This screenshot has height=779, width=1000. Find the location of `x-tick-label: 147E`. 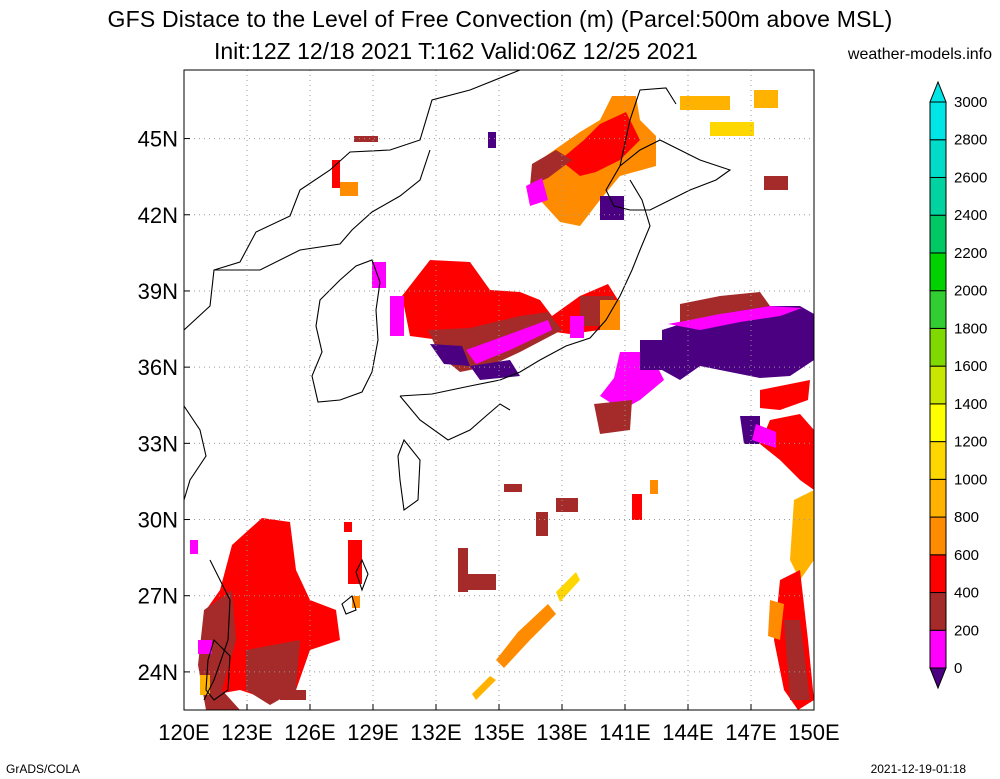

x-tick-label: 147E is located at coordinates (750, 732).